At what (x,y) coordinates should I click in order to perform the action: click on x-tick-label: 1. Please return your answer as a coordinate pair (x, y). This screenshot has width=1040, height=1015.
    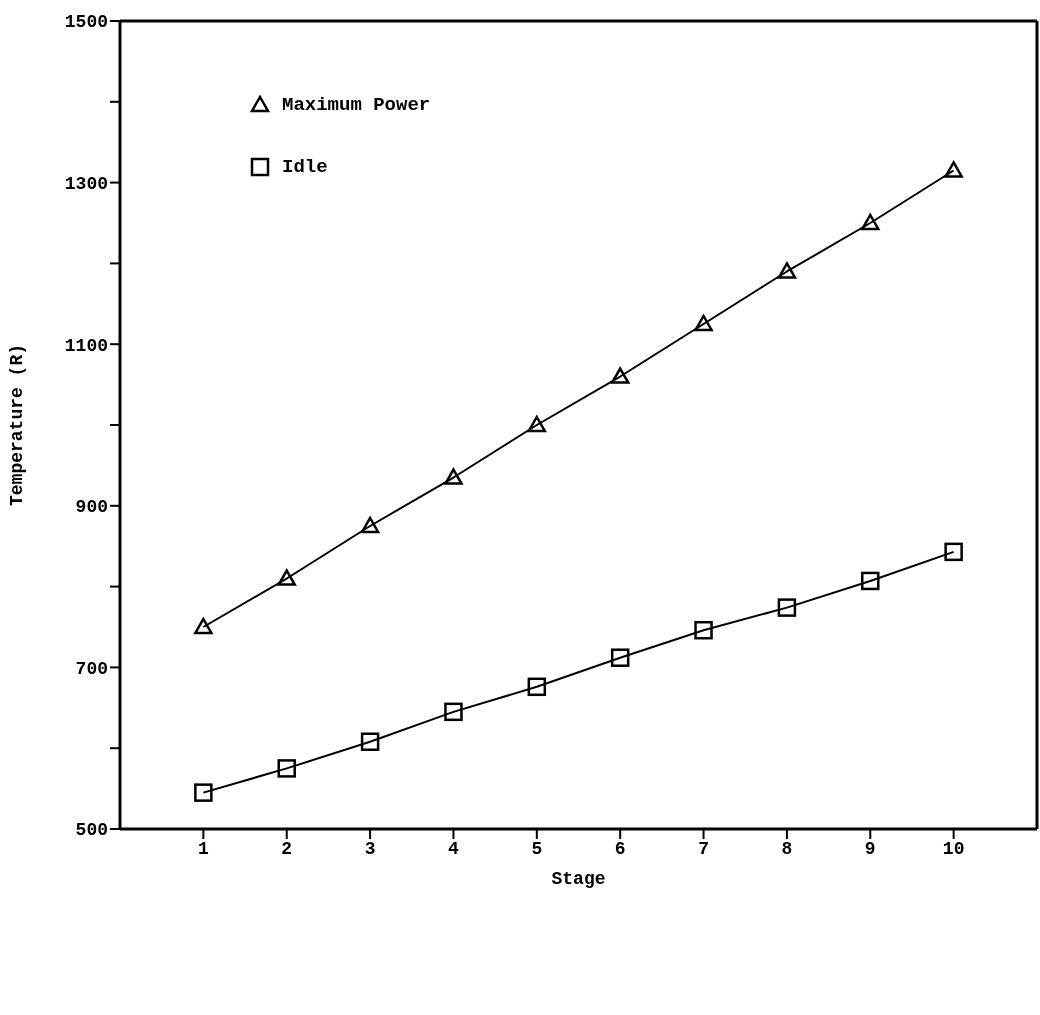
    Looking at the image, I should click on (203, 848).